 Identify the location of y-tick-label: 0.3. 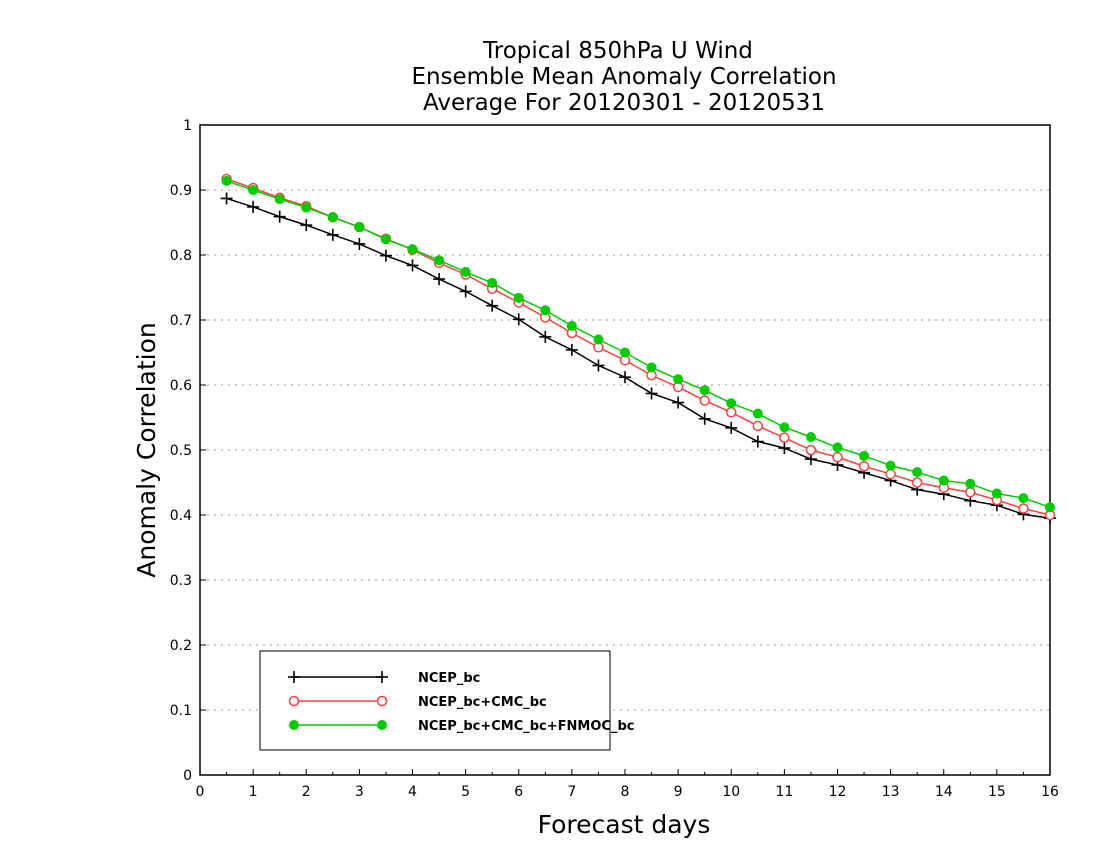
(181, 581).